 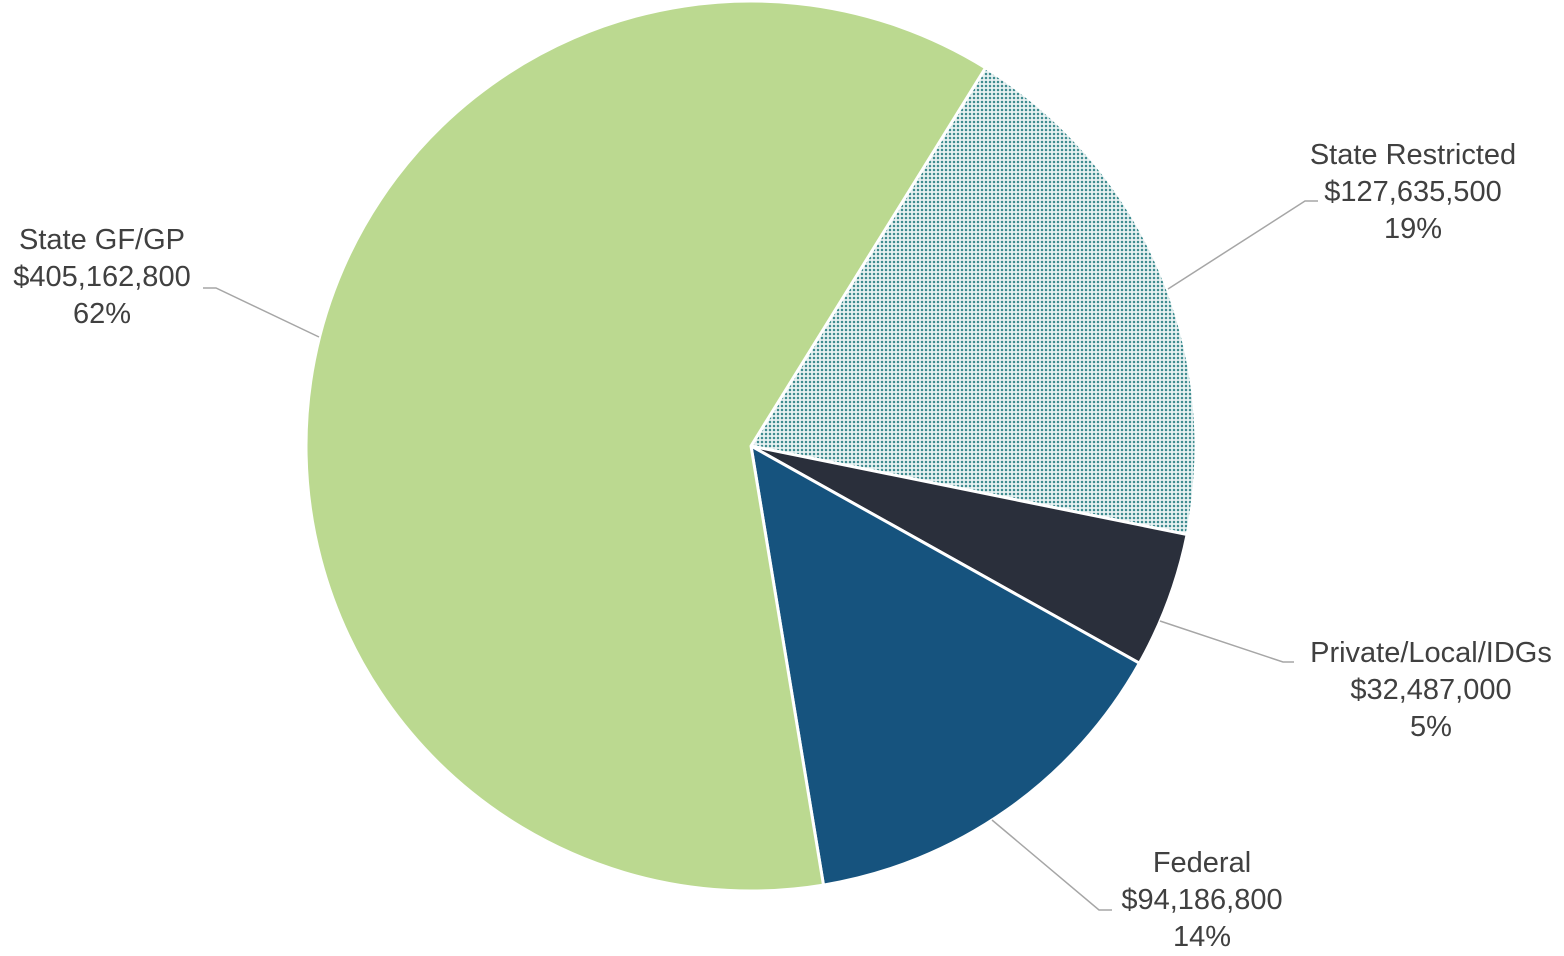 What do you see at coordinates (973, 301) in the screenshot?
I see `pie-slice-state-restricted` at bounding box center [973, 301].